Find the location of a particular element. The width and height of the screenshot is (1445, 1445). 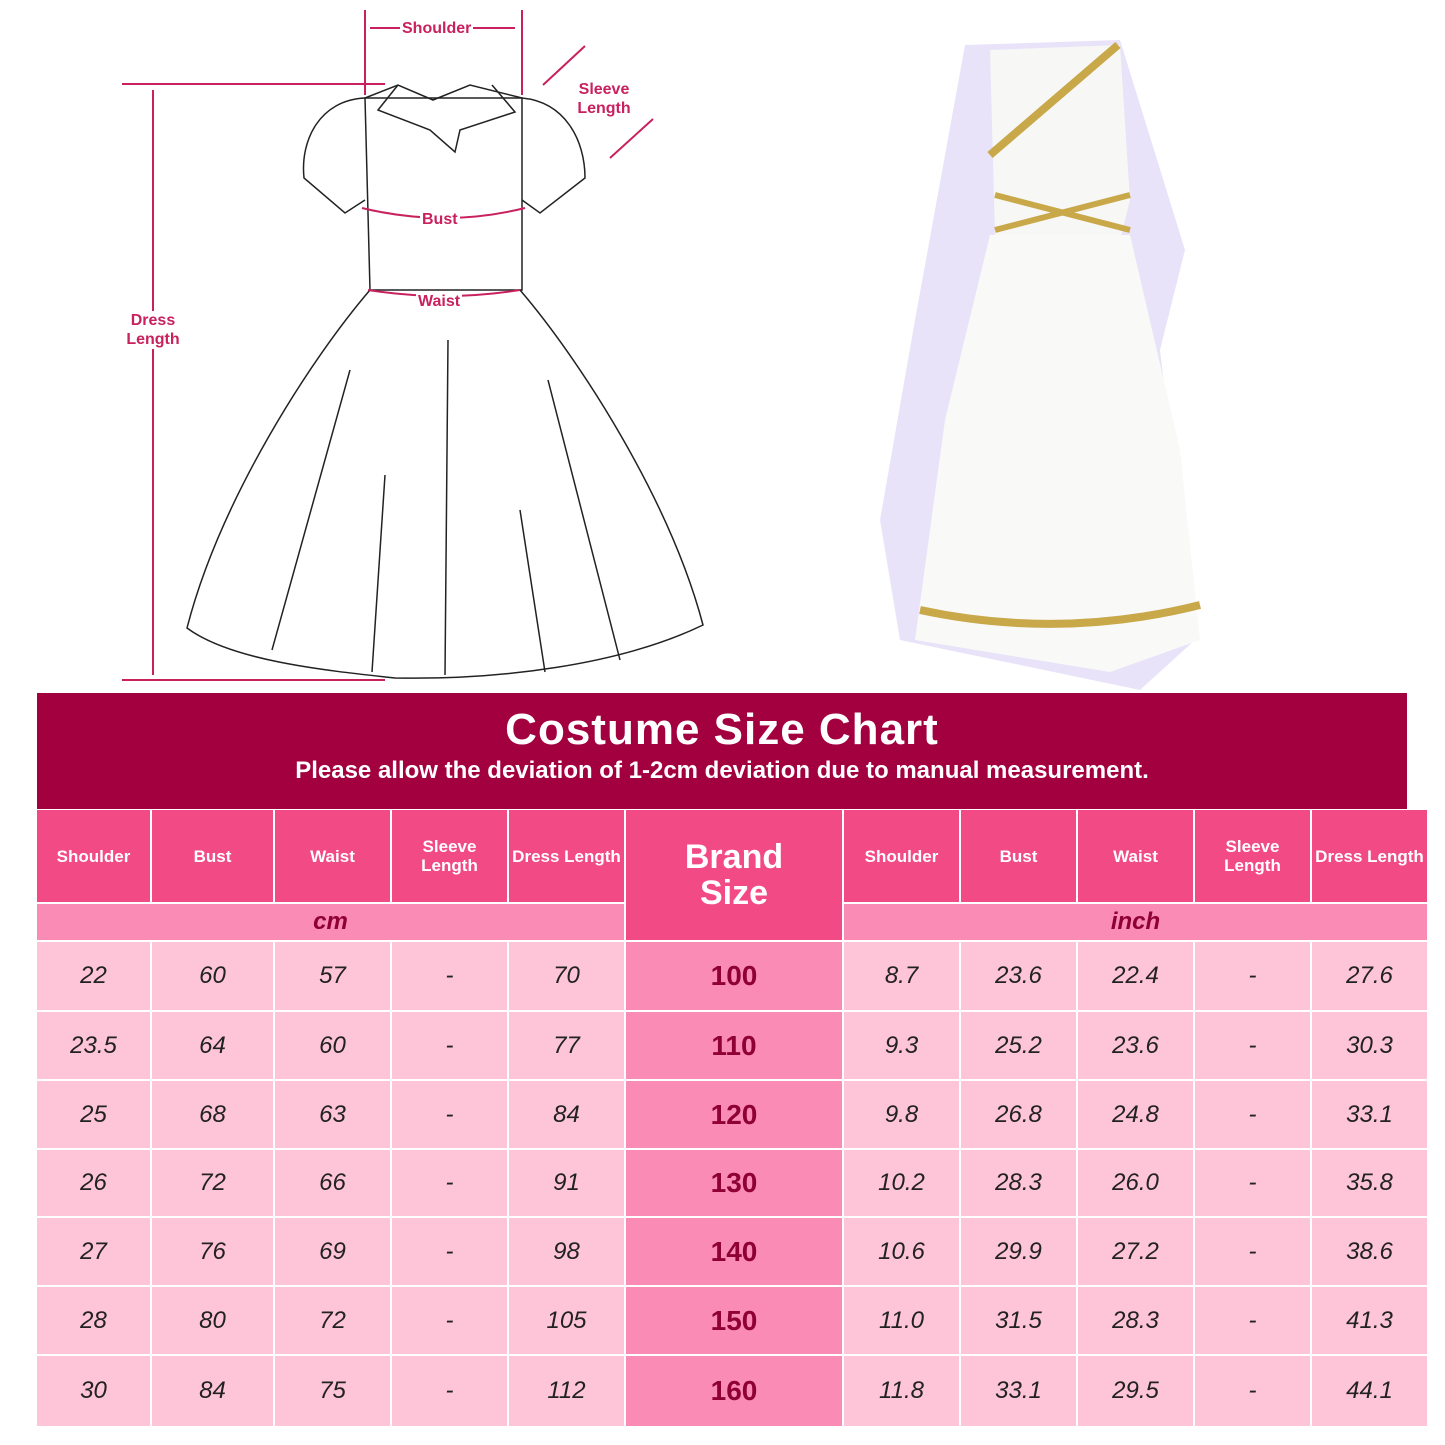

inch-value-cell: 29.5 is located at coordinates (1135, 1391).